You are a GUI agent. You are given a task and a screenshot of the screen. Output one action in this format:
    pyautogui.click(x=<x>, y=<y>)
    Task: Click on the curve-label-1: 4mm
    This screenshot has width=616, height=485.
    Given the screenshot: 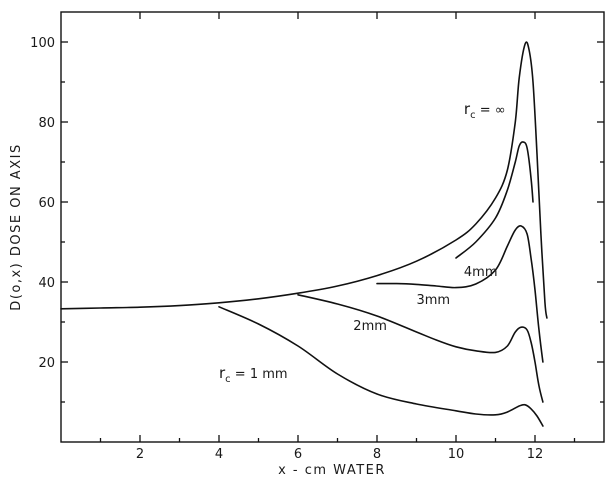 What is the action you would take?
    pyautogui.click(x=481, y=272)
    